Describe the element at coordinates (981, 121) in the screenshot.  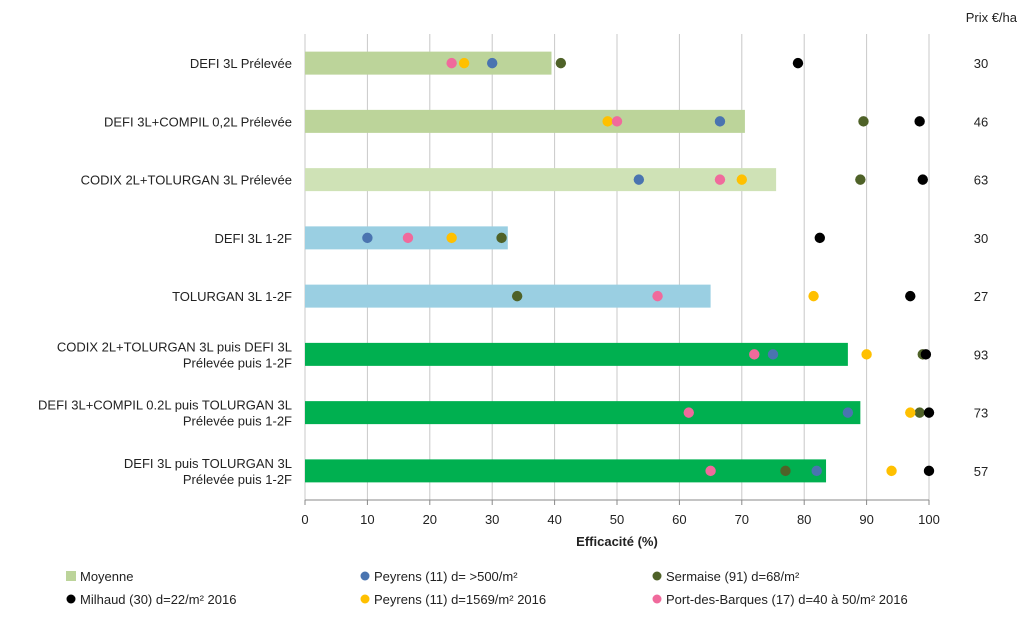
I see `price-value: 46` at that location.